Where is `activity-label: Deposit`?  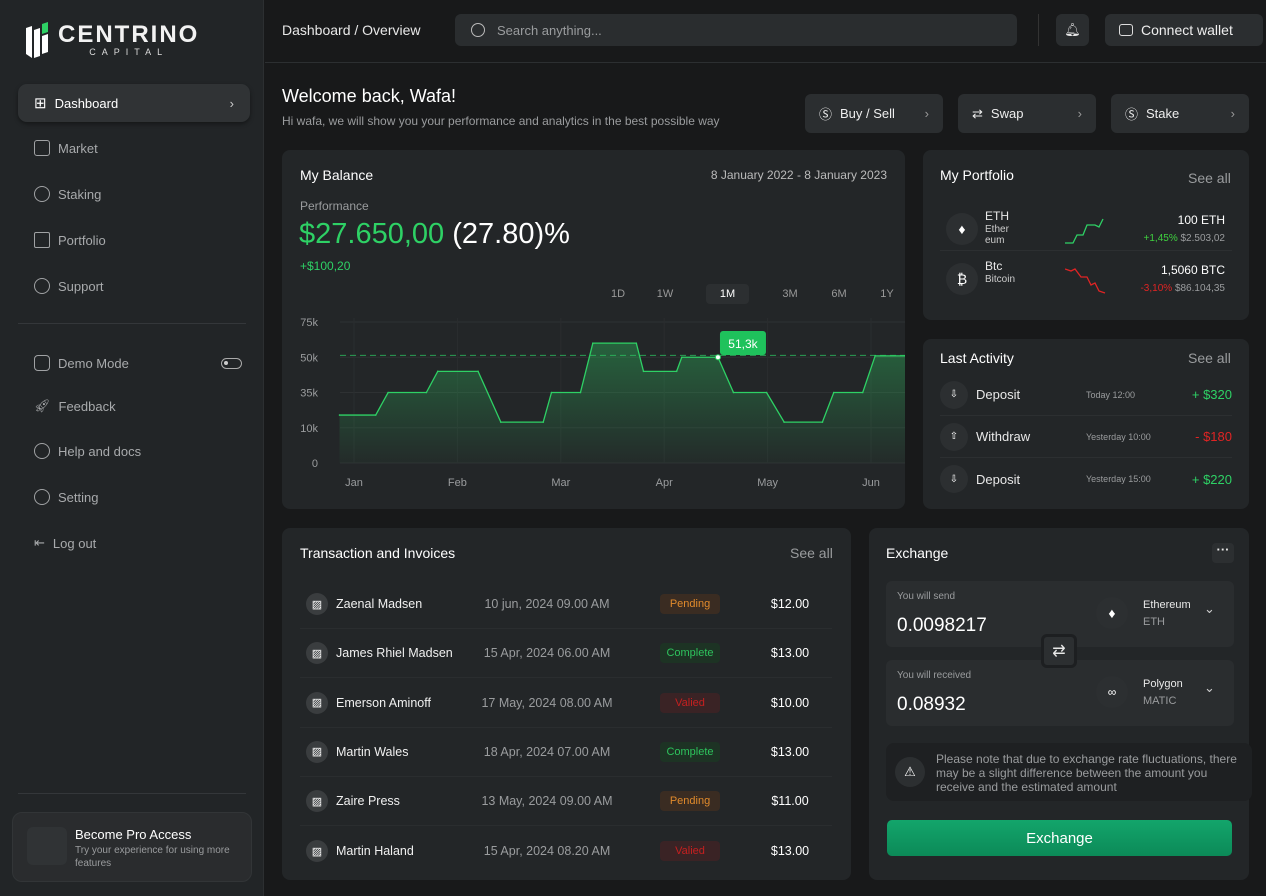 activity-label: Deposit is located at coordinates (998, 394).